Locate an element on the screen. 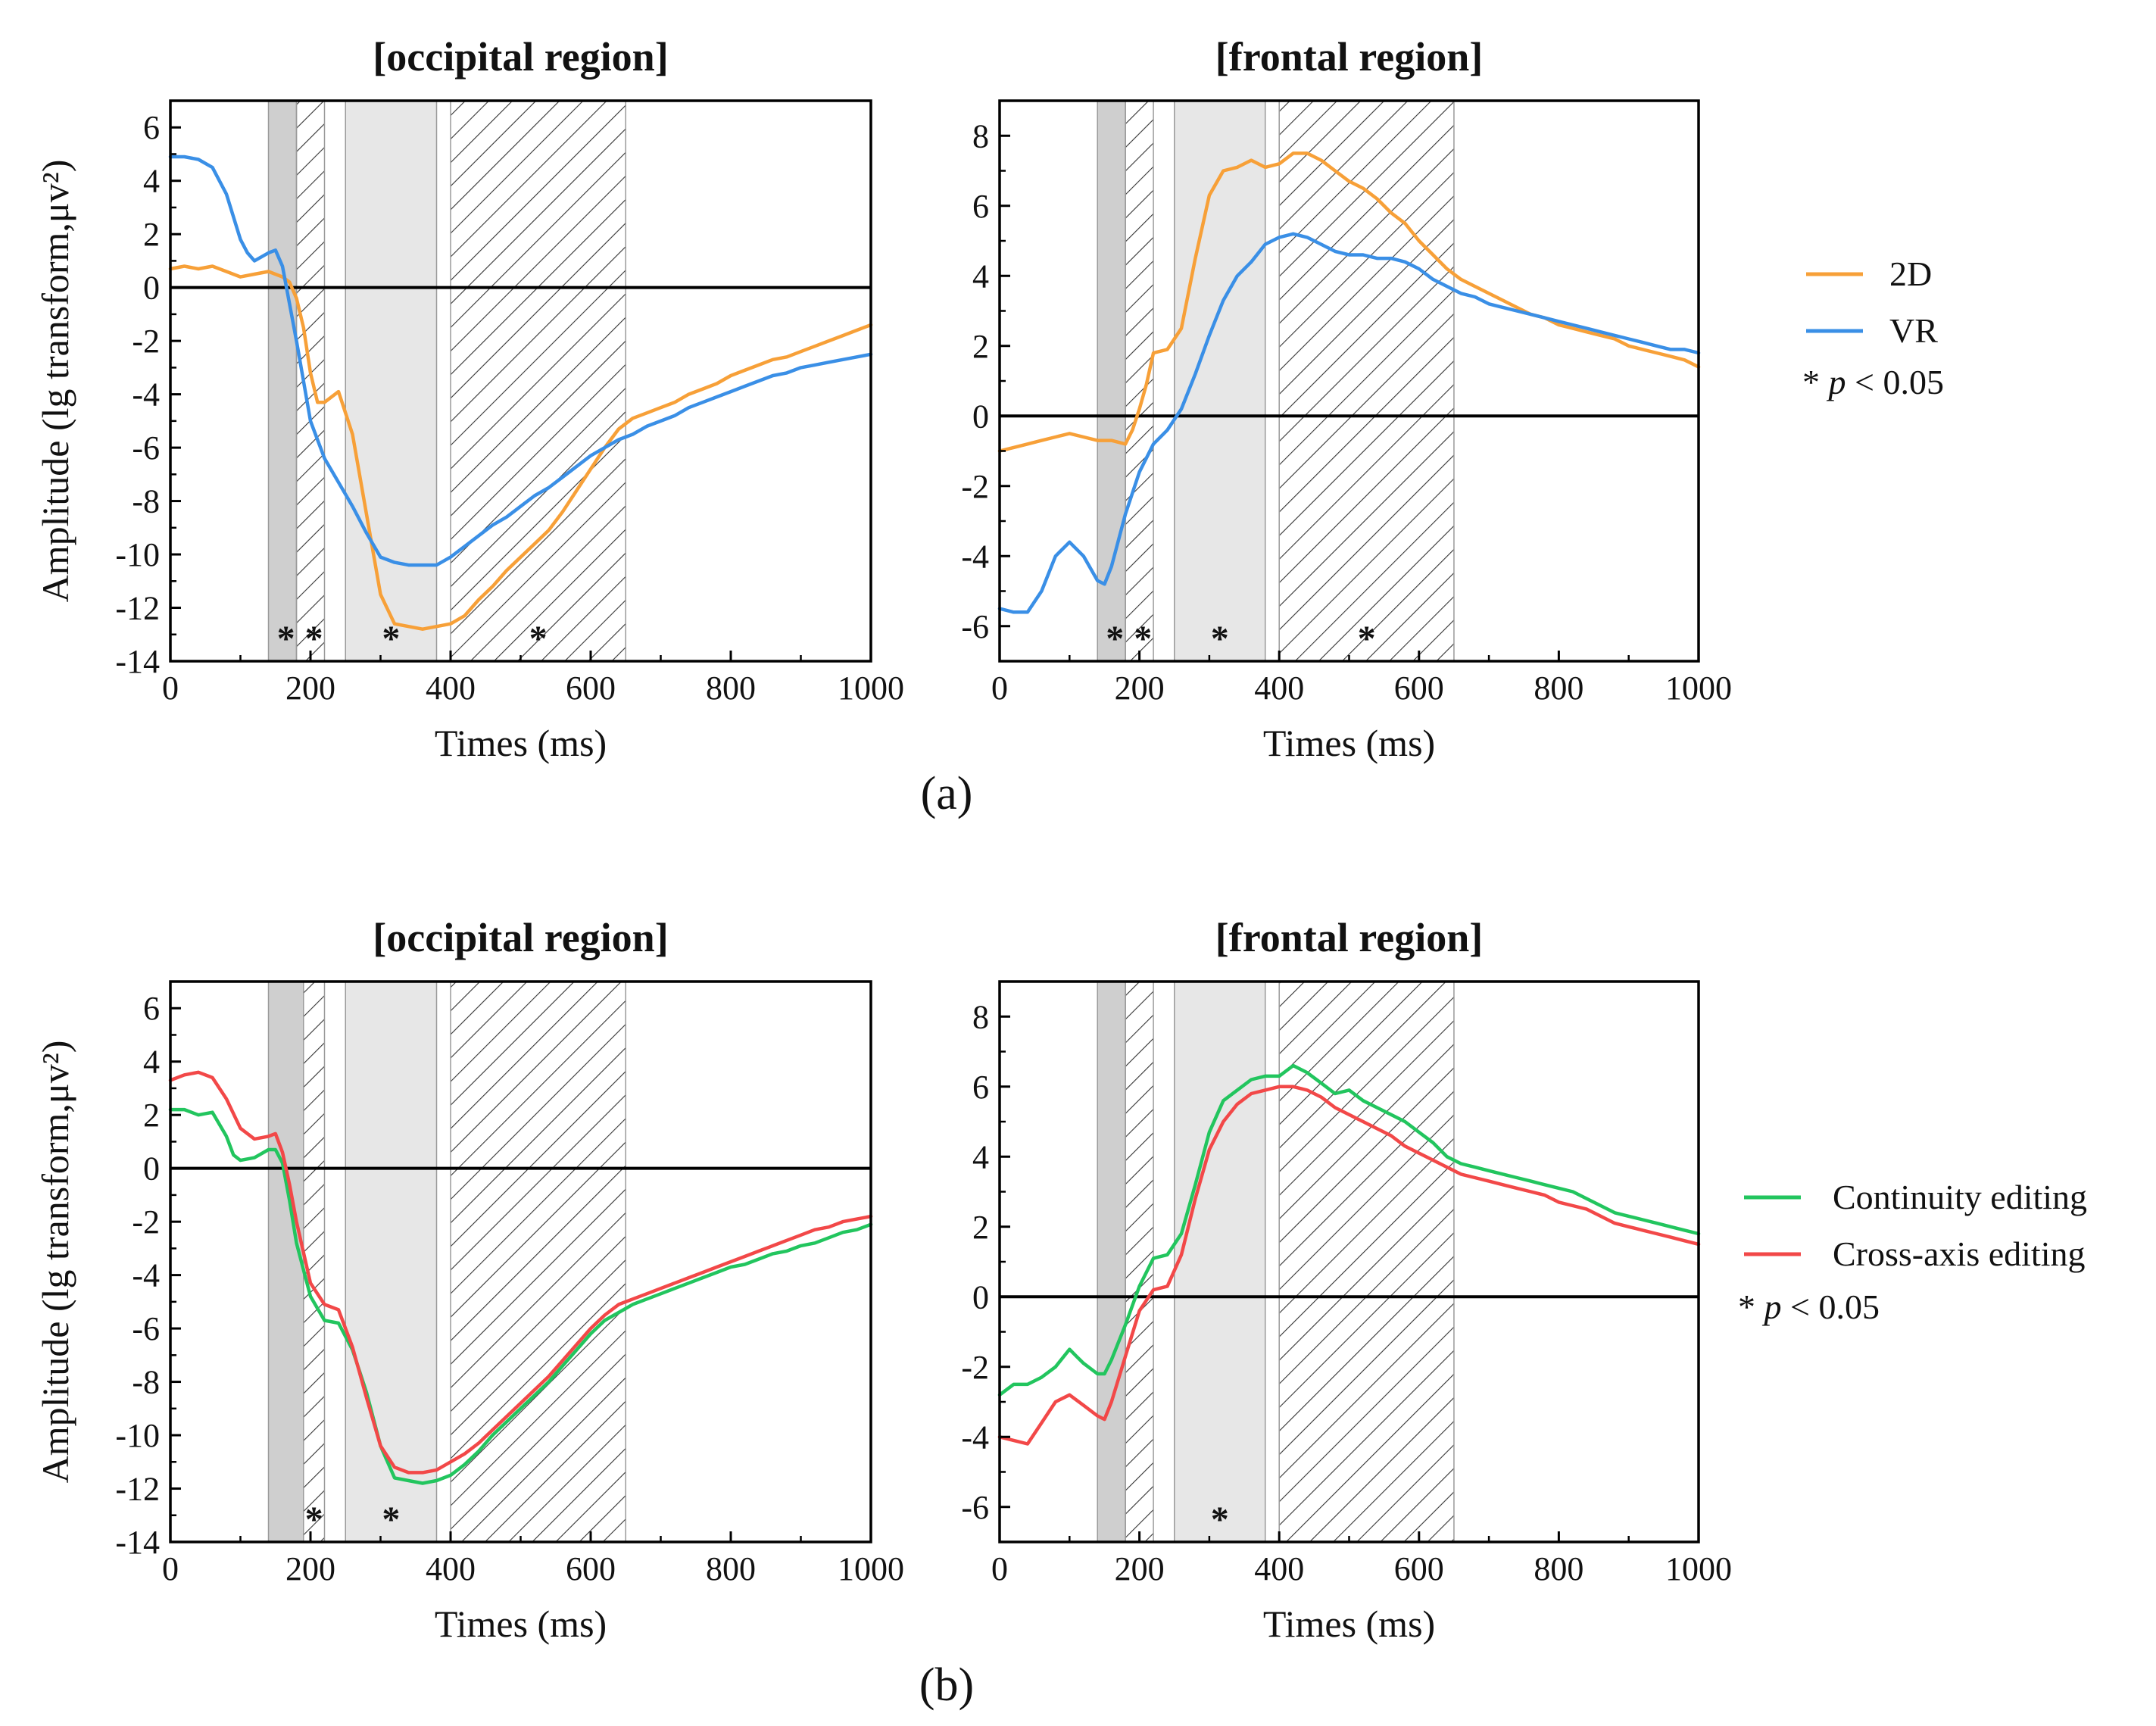  a-occipital-ytick-label: 4 is located at coordinates (151, 182).